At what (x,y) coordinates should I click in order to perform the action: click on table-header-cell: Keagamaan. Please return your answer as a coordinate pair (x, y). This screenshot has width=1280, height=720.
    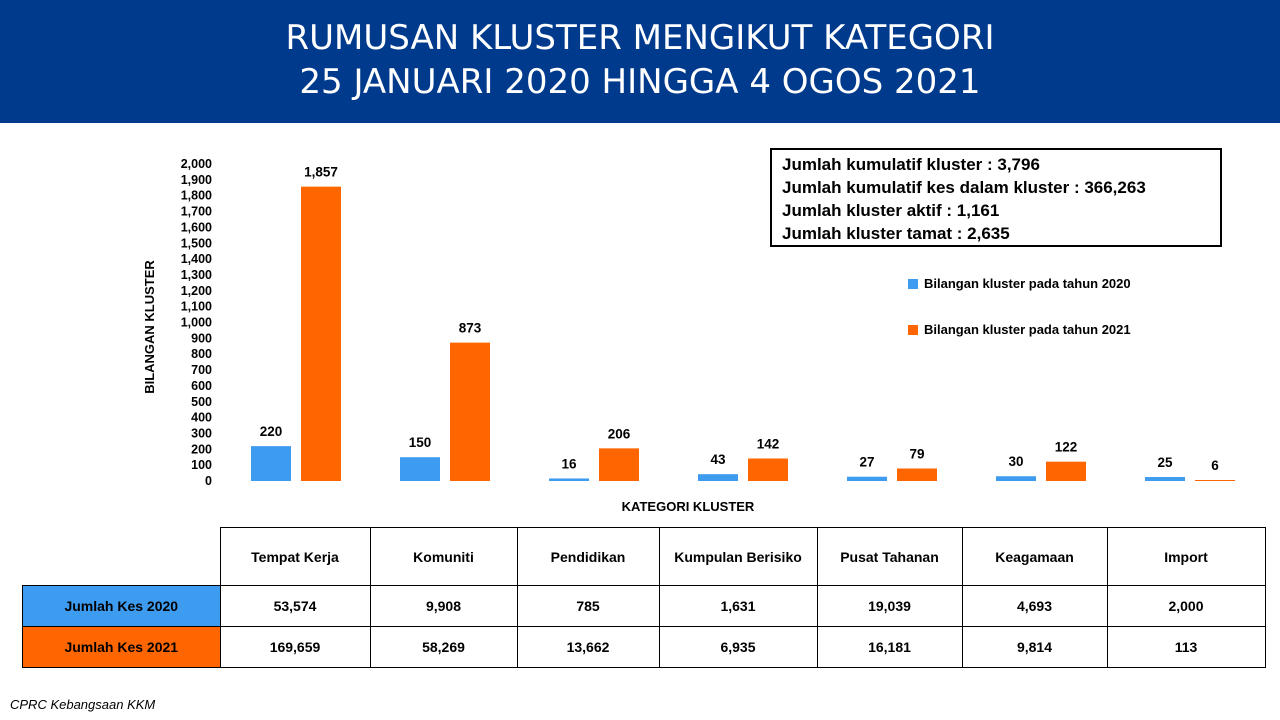
    Looking at the image, I should click on (1034, 556).